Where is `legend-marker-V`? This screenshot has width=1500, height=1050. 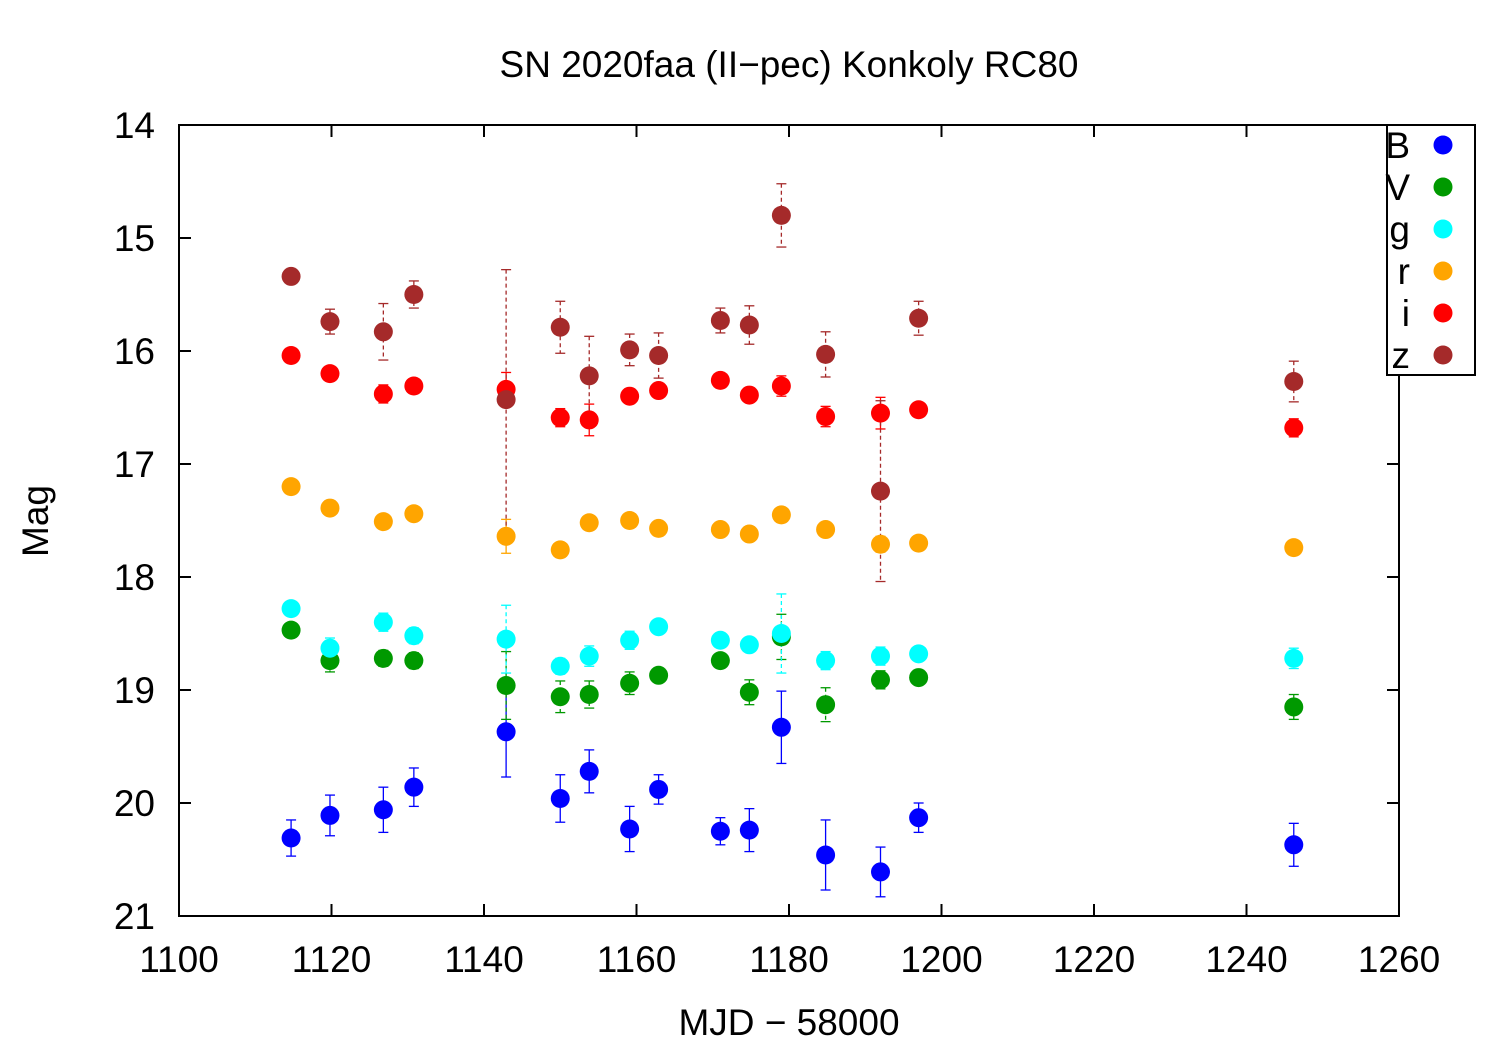 legend-marker-V is located at coordinates (1443, 187).